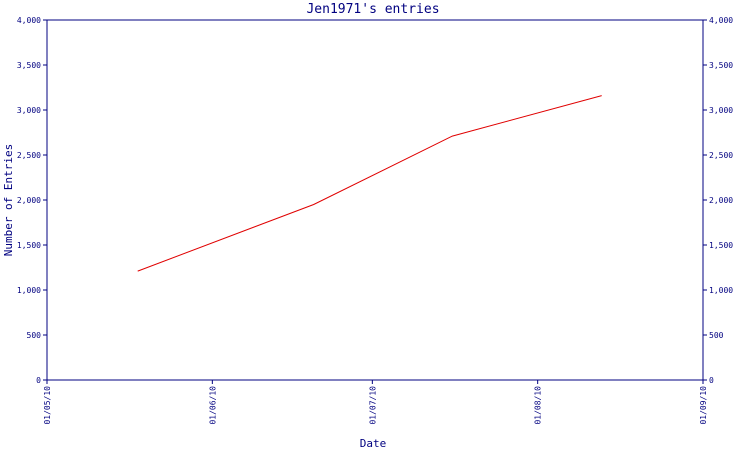  I want to click on y-tick-label: 2,000, so click(29, 200).